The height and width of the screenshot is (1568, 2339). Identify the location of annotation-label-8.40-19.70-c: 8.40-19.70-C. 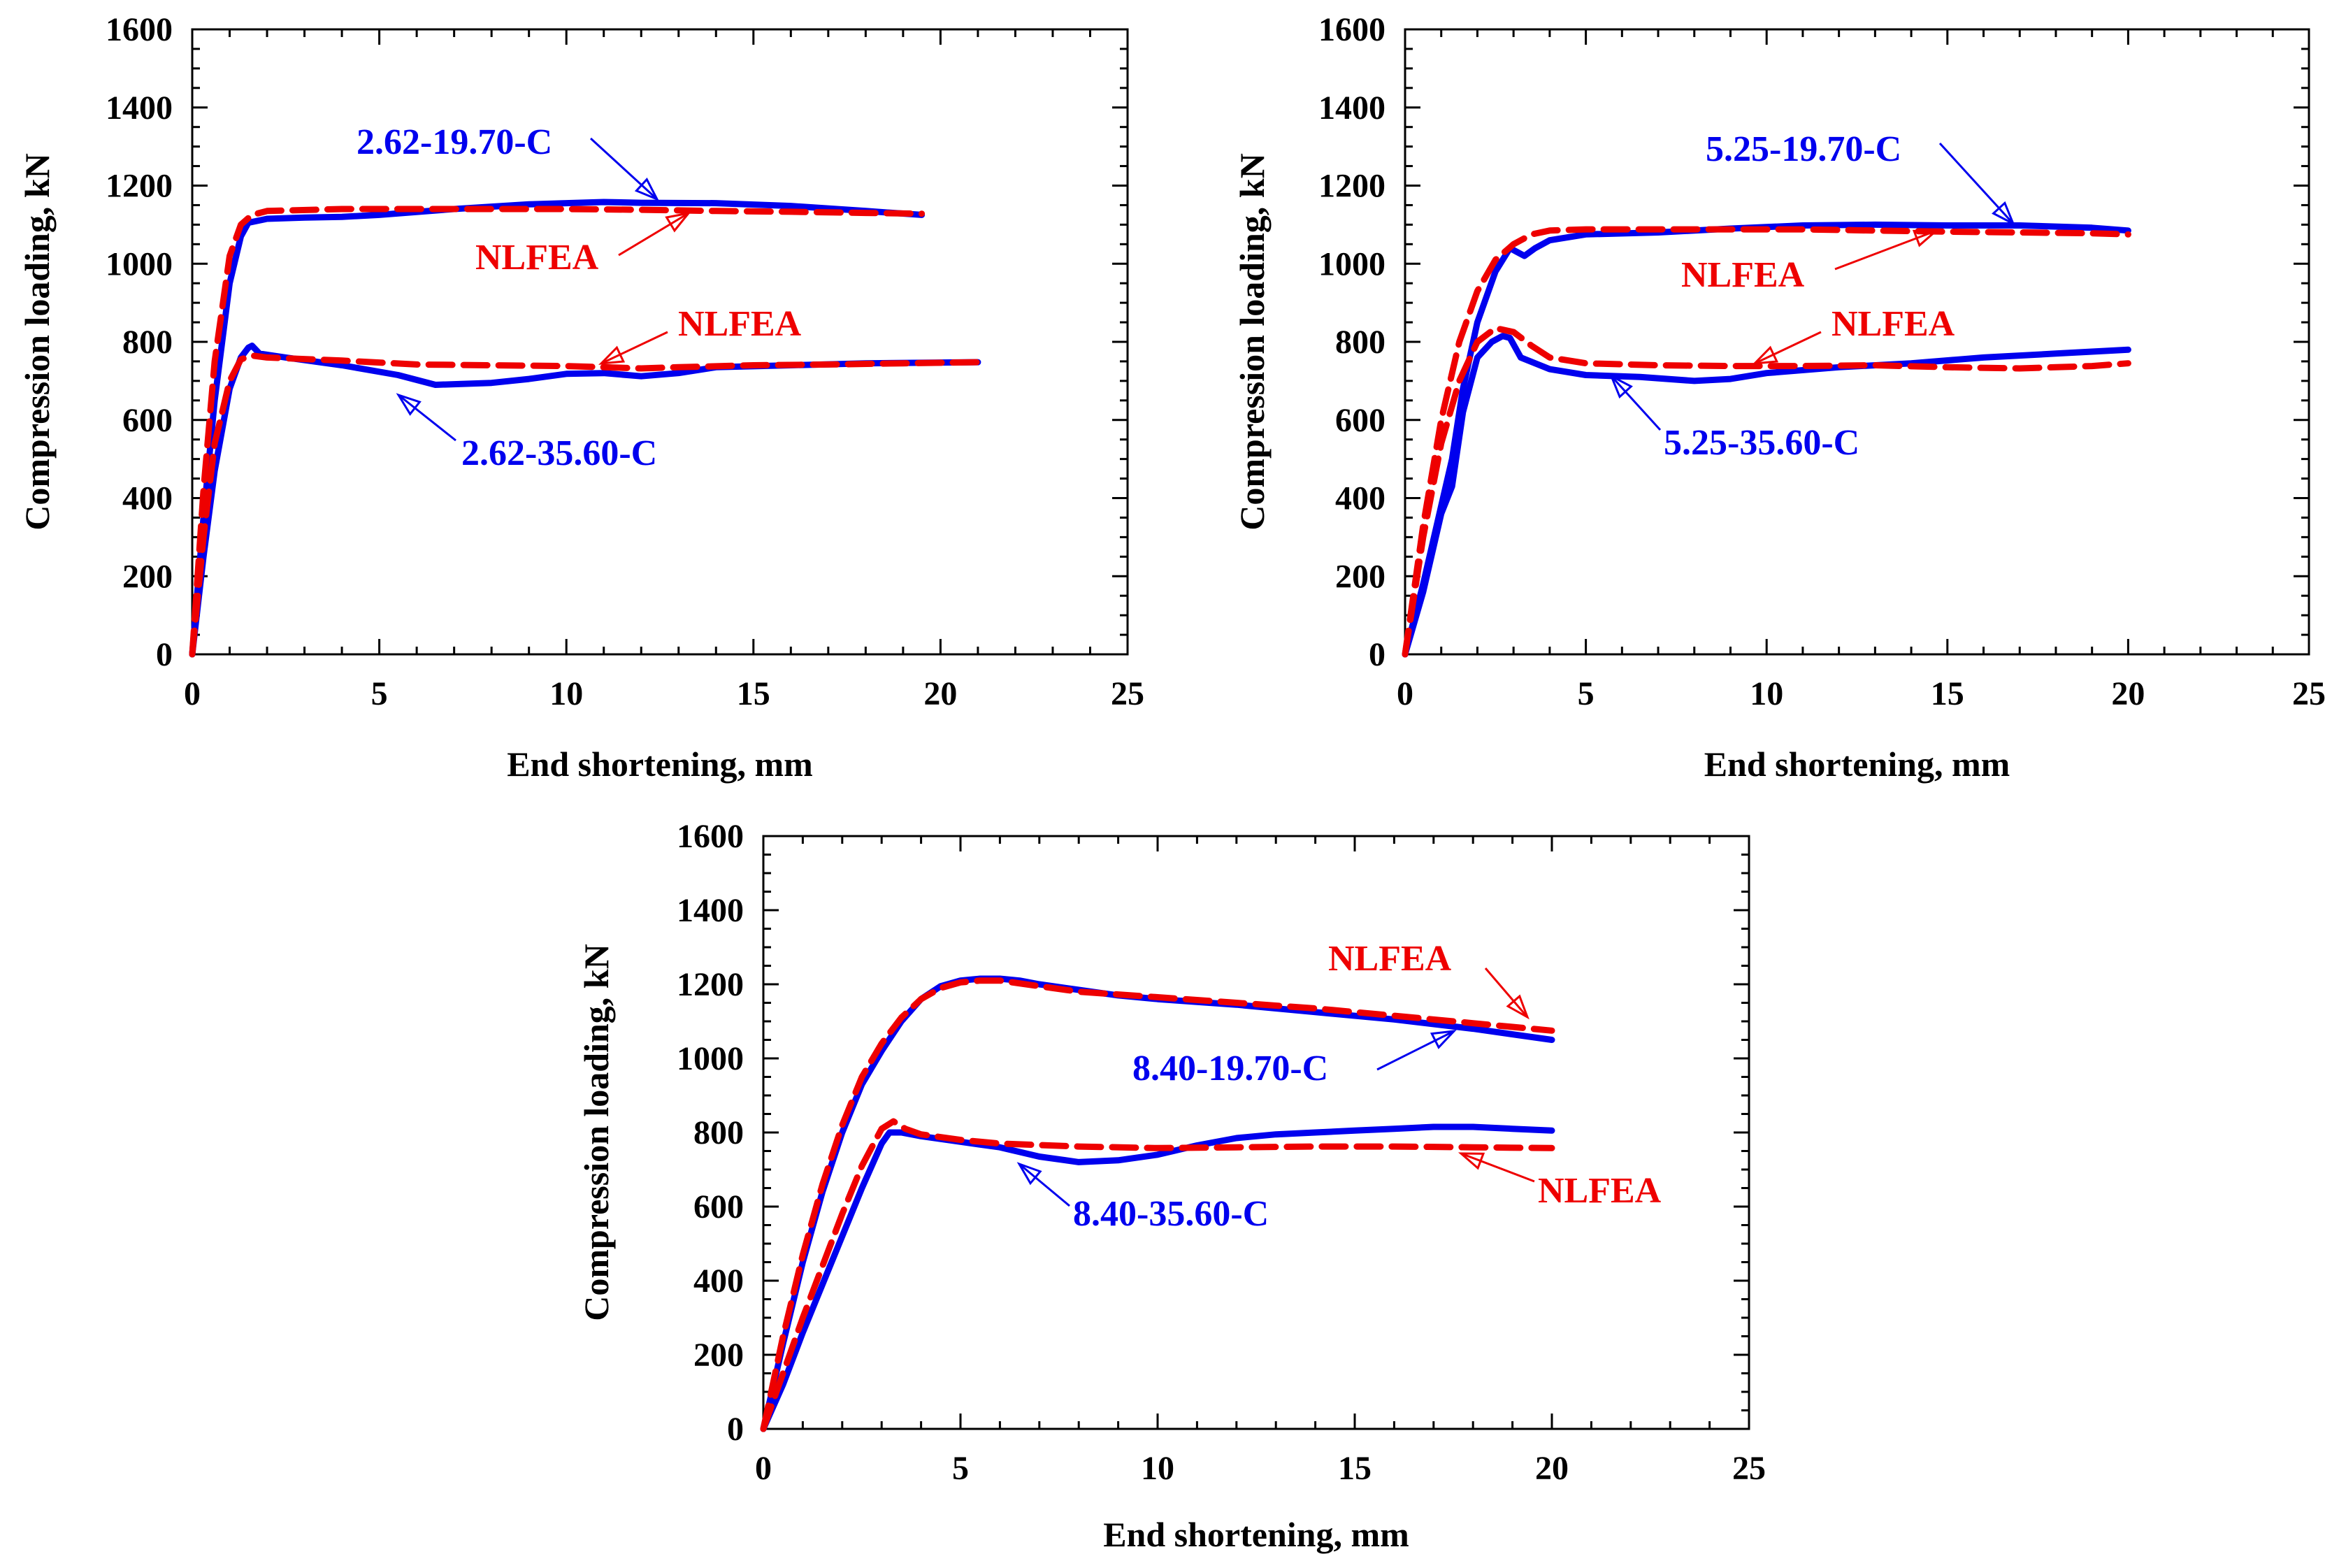
(1230, 1068).